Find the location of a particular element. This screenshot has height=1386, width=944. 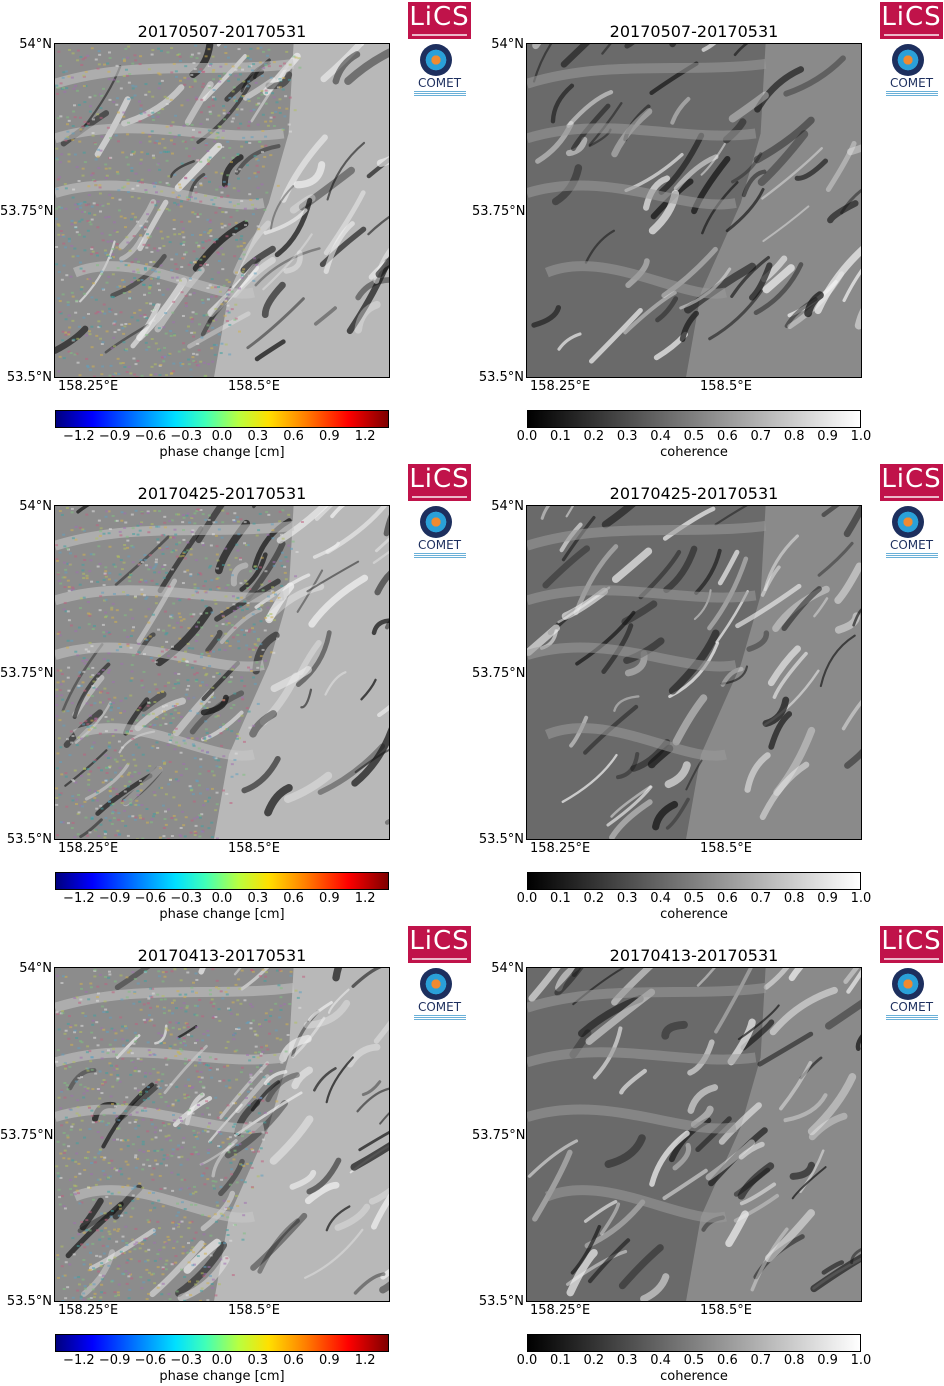

comet-logo-tagline is located at coordinates (440, 1017).